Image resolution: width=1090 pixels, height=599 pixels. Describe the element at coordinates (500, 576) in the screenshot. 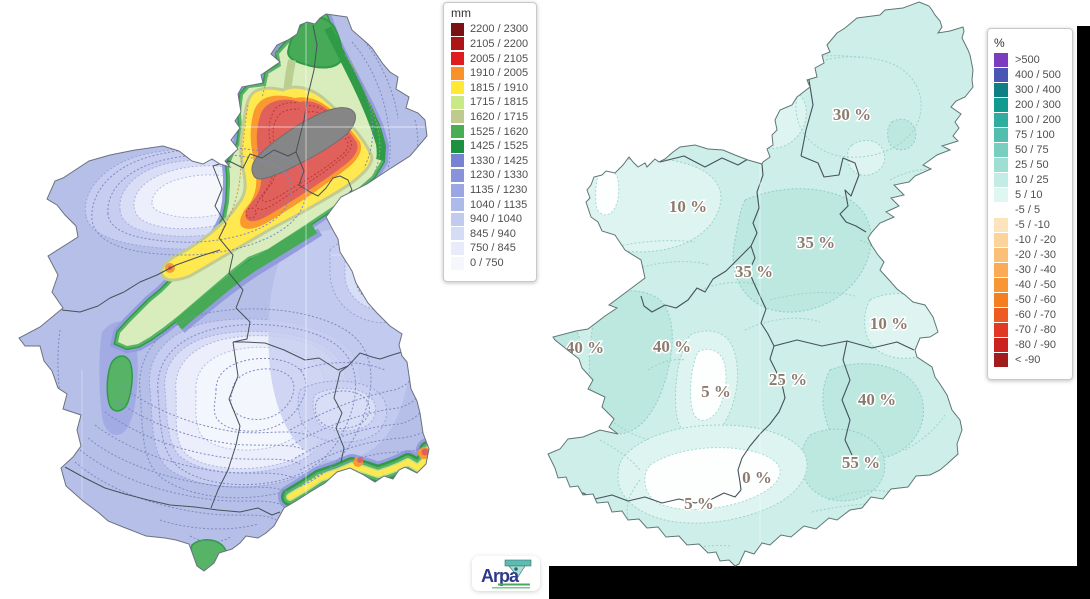

I see `svg-text: Arpa` at that location.